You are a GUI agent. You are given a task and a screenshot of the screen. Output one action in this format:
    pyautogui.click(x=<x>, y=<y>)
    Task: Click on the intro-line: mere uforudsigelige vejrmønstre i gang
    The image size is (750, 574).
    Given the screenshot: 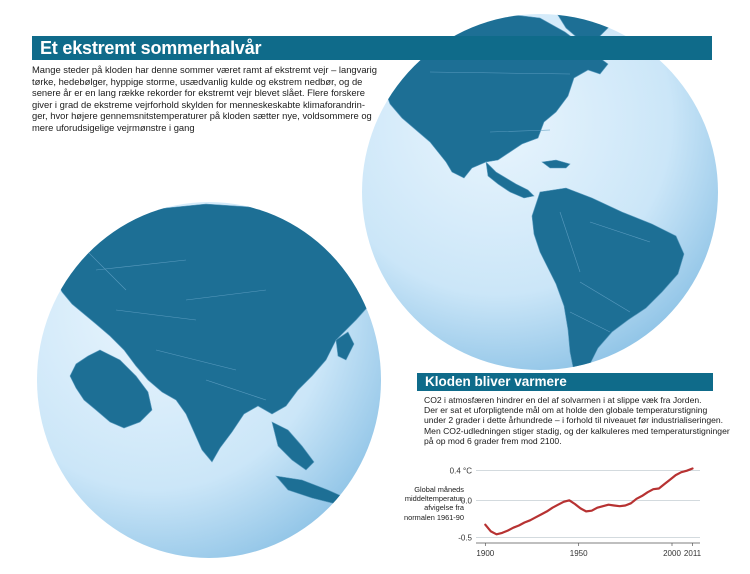 What is the action you would take?
    pyautogui.click(x=113, y=127)
    